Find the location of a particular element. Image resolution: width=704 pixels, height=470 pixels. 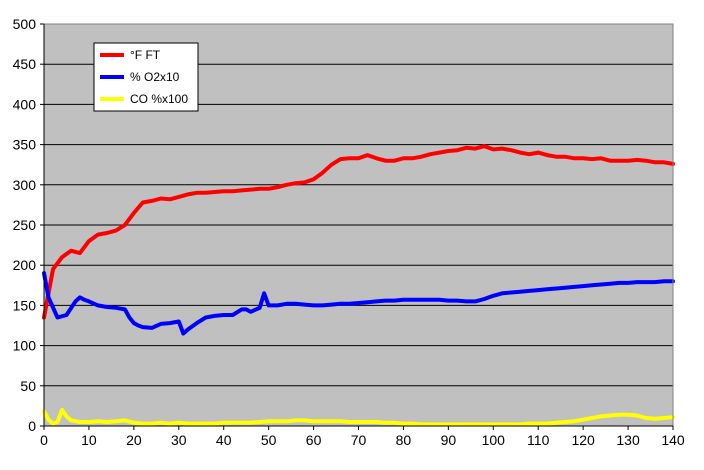

y-tick-label: 50 is located at coordinates (28, 386).